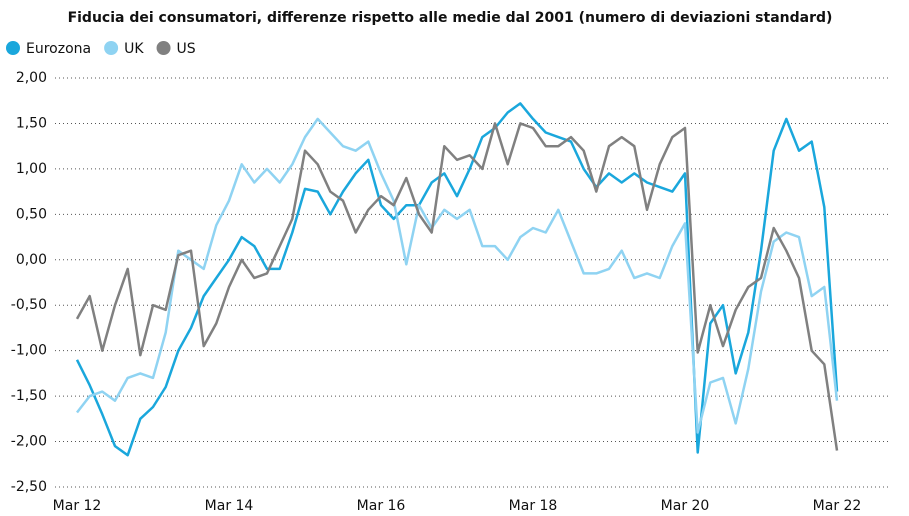 The height and width of the screenshot is (516, 909). I want to click on x-tick-label: Mar 18, so click(533, 506).